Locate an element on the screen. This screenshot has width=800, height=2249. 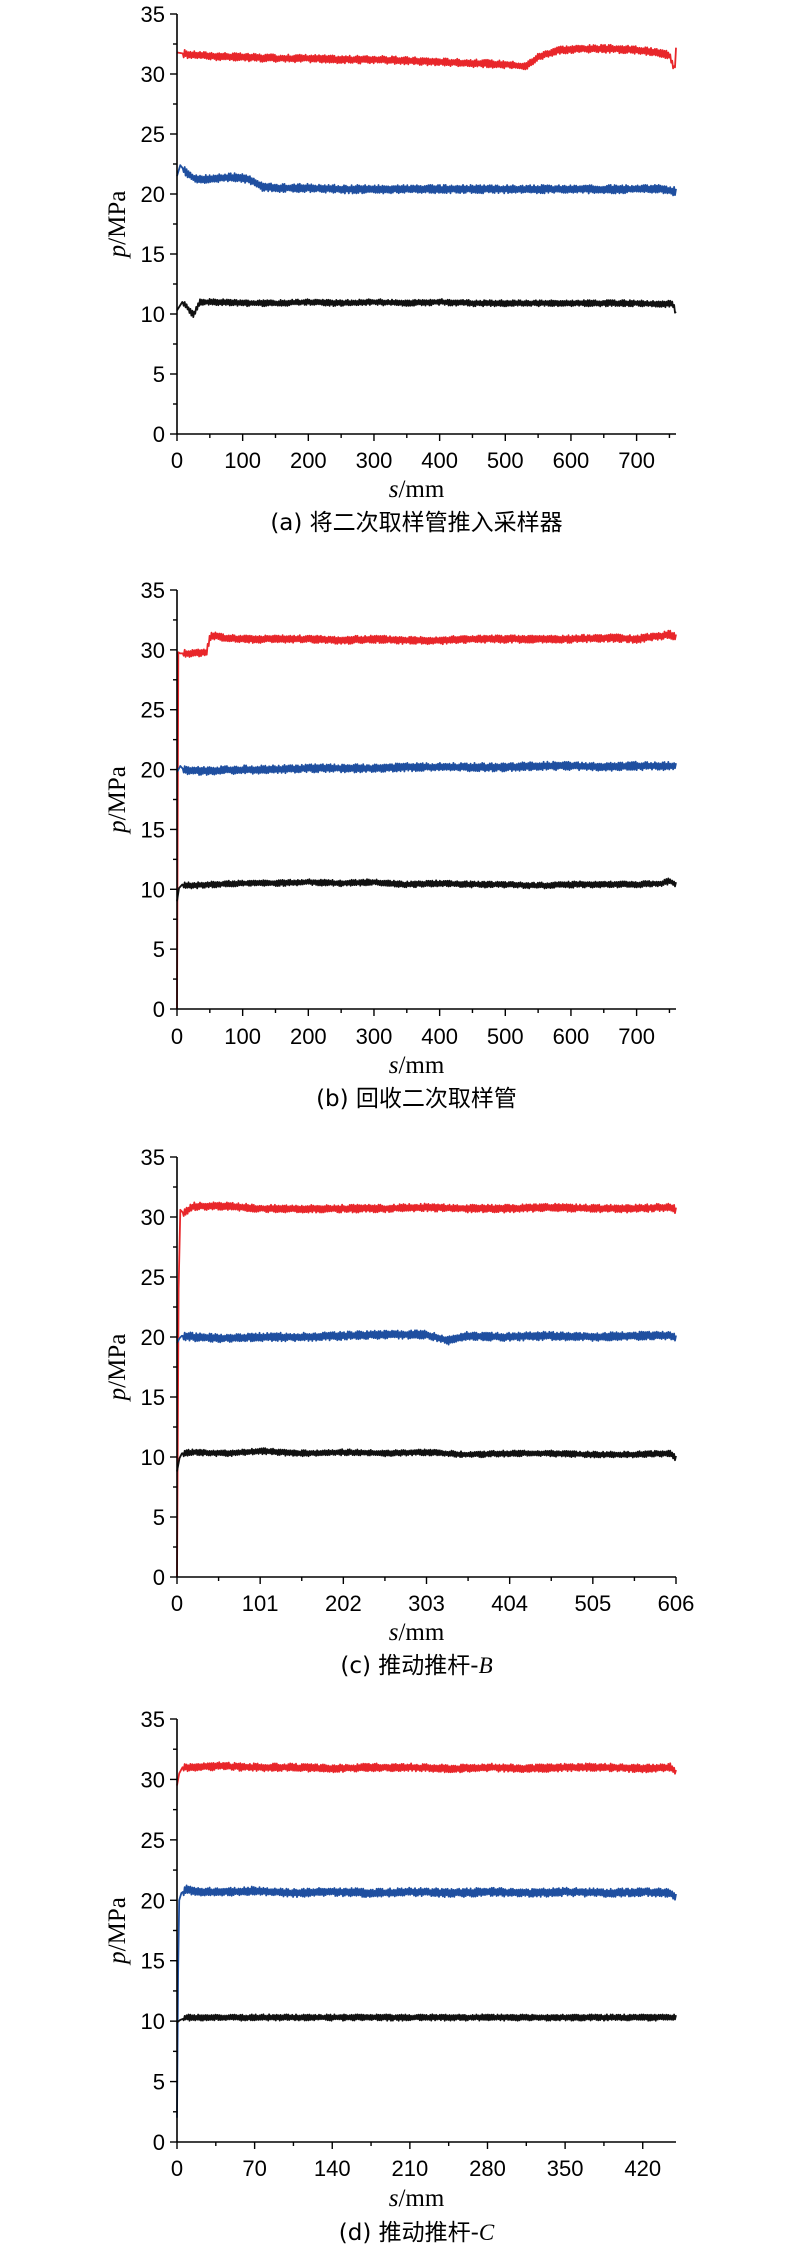
panel-caption: (d) 推动推杆-C is located at coordinates (417, 2233).